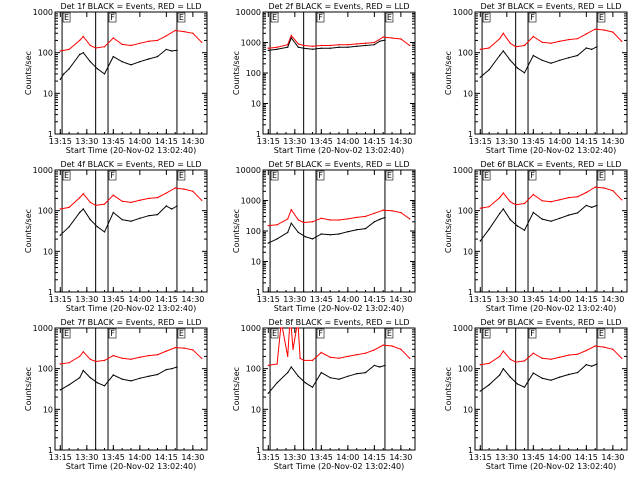  What do you see at coordinates (294, 141) in the screenshot?
I see `x-tick-label: 13:30` at bounding box center [294, 141].